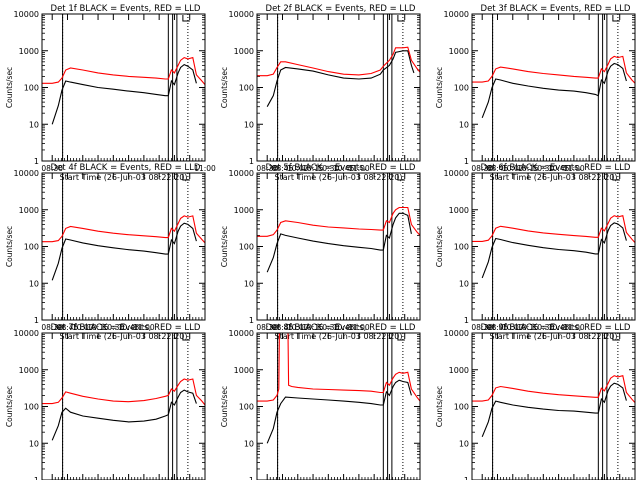 The height and width of the screenshot is (480, 640). Describe the element at coordinates (126, 9) in the screenshot. I see `panel-title: Det 1f BLACK = Events, RED = LLD` at that location.